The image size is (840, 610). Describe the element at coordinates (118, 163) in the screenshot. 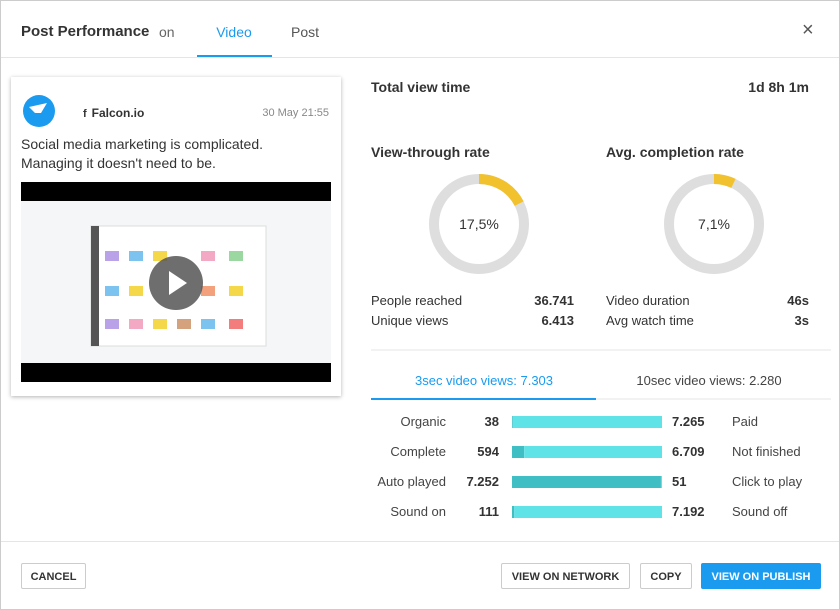

I see `post-text: Managing it doesn't need to be.` at that location.